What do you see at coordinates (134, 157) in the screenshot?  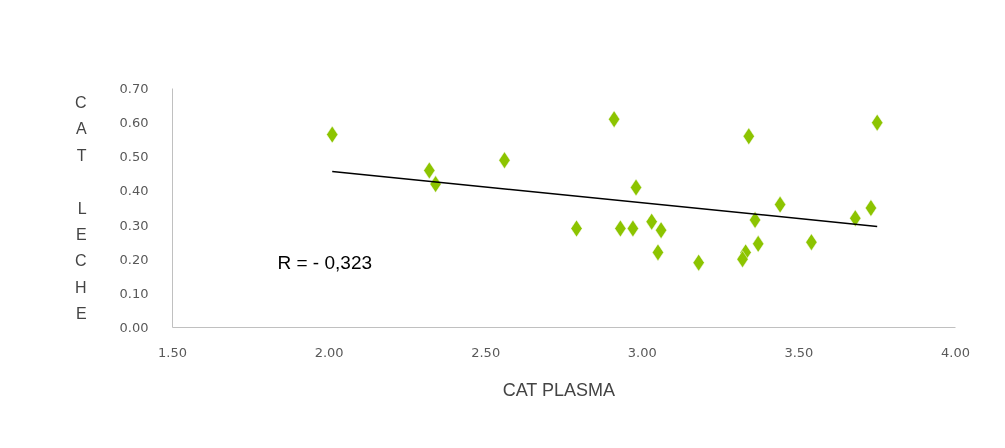 I see `y-tick-label: 0.50` at bounding box center [134, 157].